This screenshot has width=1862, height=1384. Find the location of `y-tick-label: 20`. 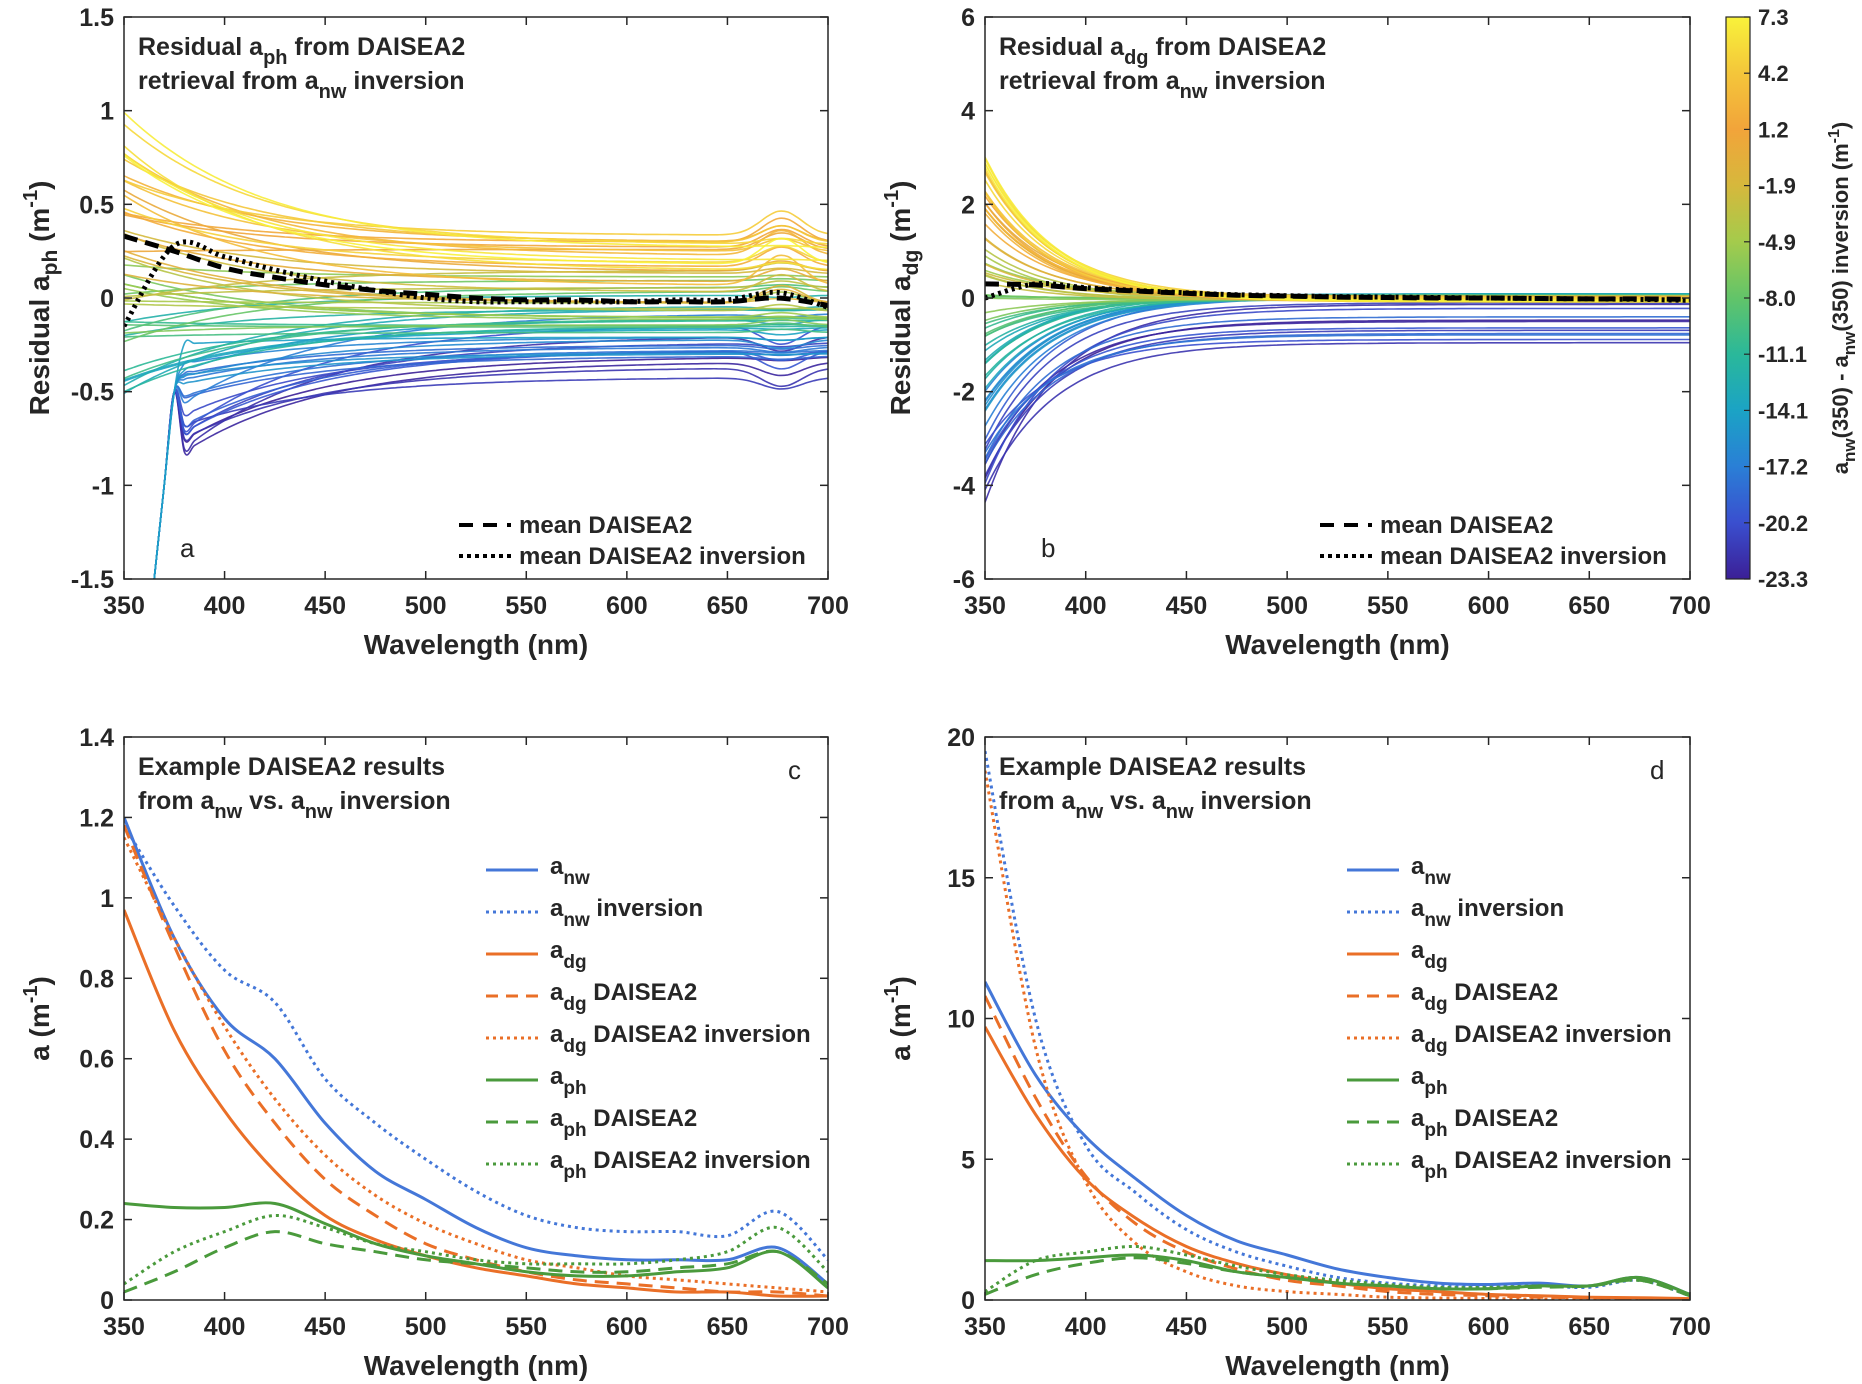

y-tick-label: 20 is located at coordinates (961, 738).